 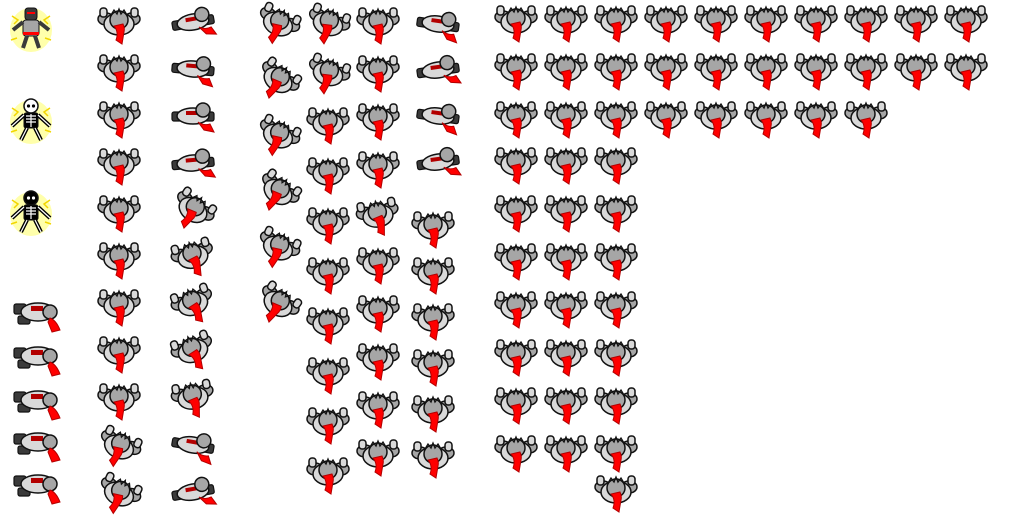 I want to click on sprite-electrocuted-skeleton-dark, so click(x=31, y=213).